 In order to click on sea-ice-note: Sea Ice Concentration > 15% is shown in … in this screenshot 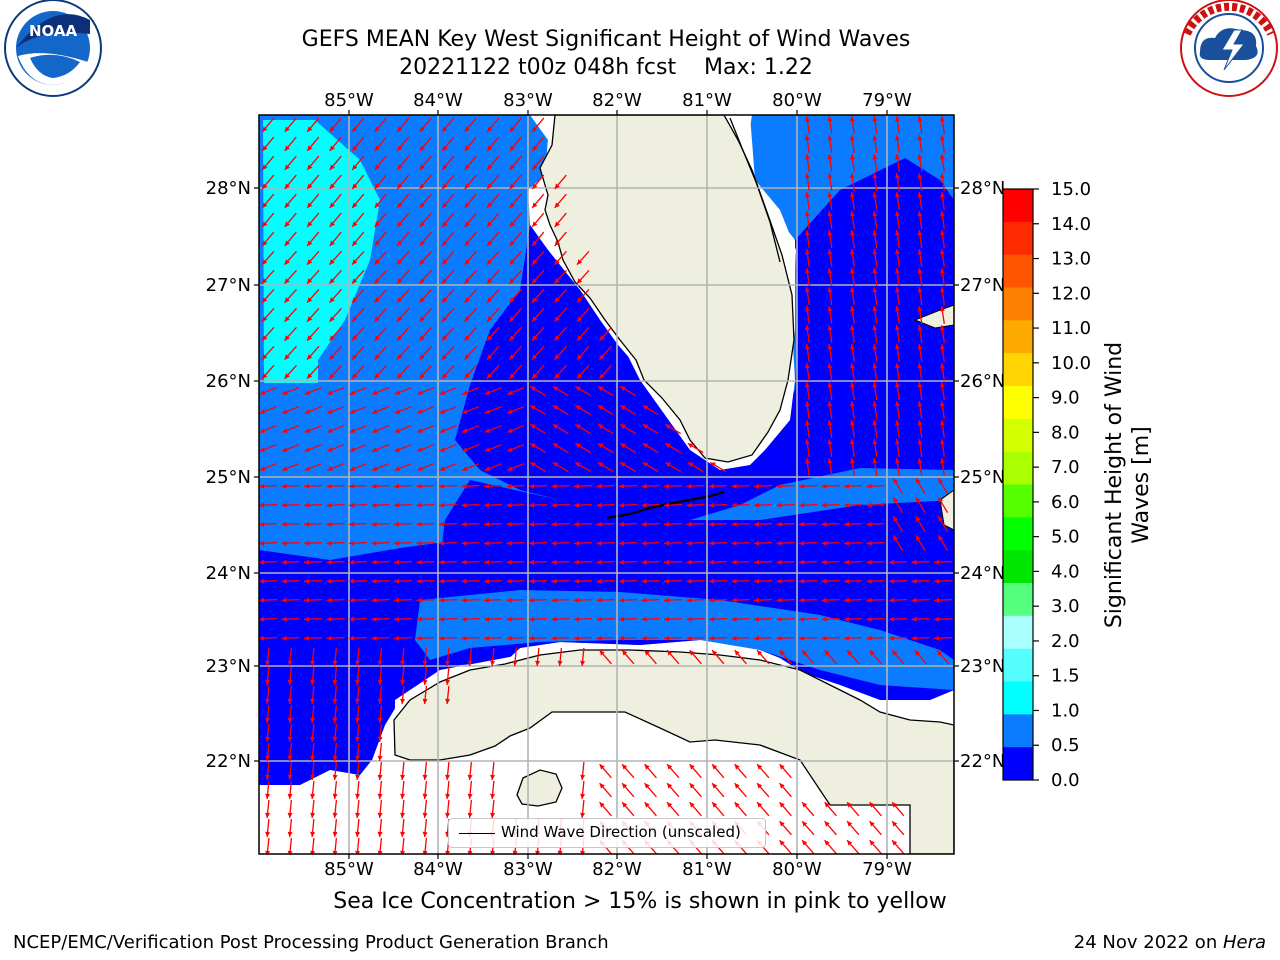, I will do `click(640, 901)`.